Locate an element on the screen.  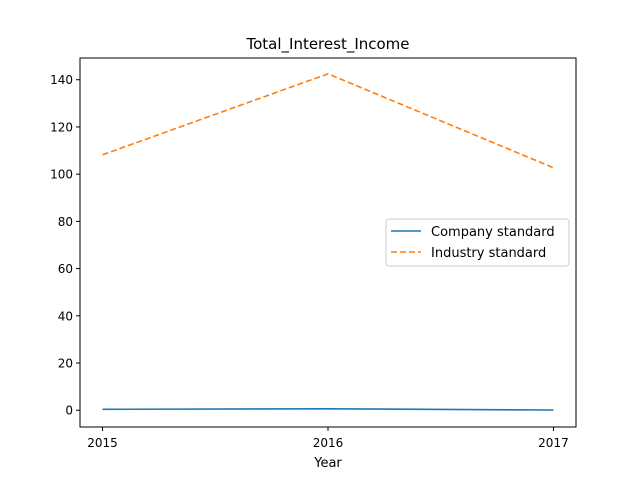
legend: Company standard Industry standard is located at coordinates (477, 242).